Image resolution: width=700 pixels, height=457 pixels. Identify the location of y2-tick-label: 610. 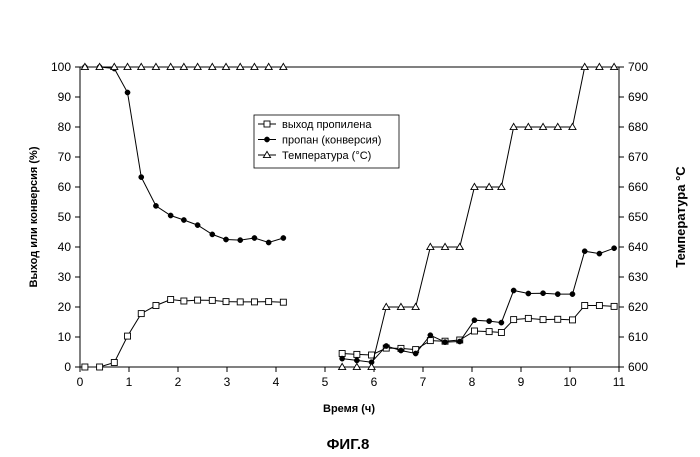
(638, 337).